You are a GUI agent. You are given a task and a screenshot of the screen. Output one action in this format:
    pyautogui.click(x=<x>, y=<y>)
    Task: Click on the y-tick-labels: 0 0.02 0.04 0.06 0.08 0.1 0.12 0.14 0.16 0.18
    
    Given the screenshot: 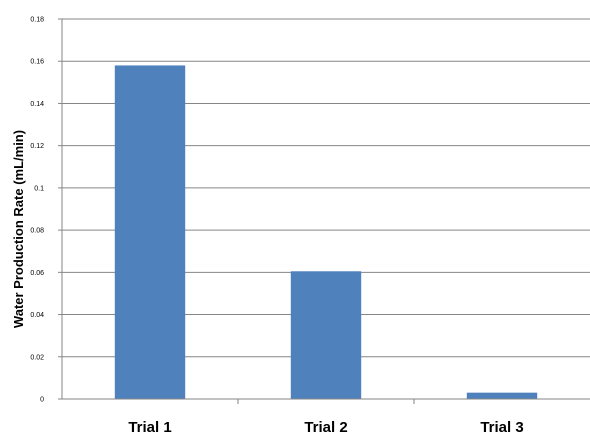 What is the action you would take?
    pyautogui.click(x=46, y=210)
    